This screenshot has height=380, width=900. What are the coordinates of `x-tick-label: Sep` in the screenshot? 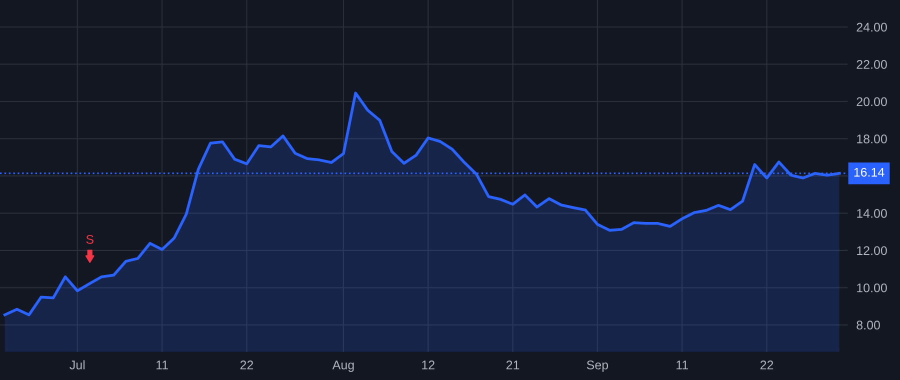 It's located at (597, 366).